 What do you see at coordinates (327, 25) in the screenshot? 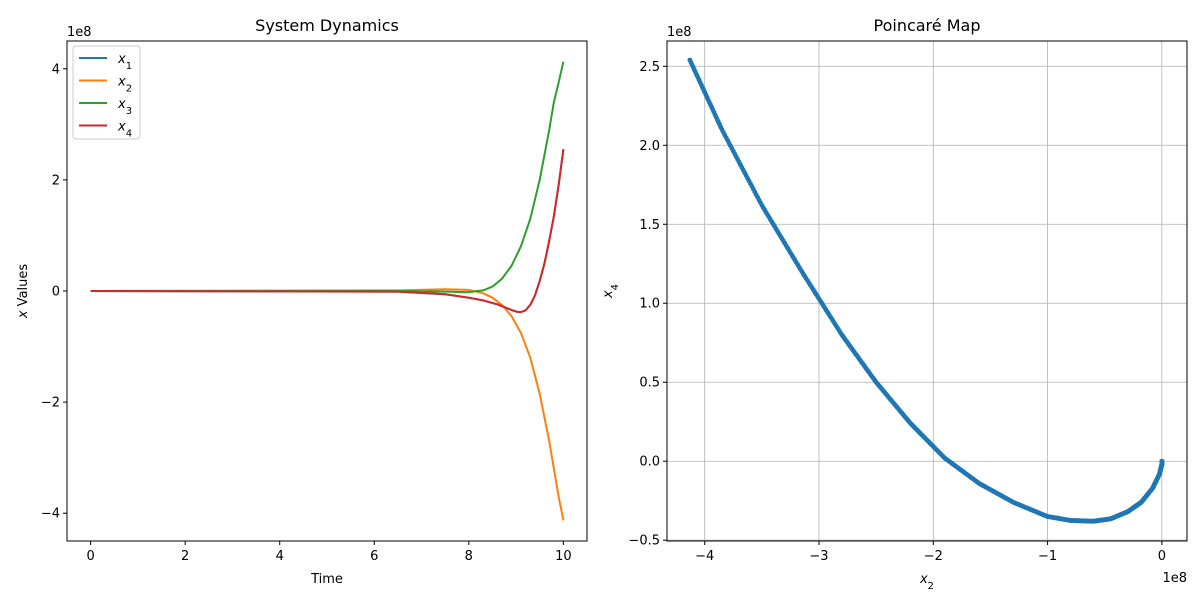
I see `chart1-title: System Dynamics` at bounding box center [327, 25].